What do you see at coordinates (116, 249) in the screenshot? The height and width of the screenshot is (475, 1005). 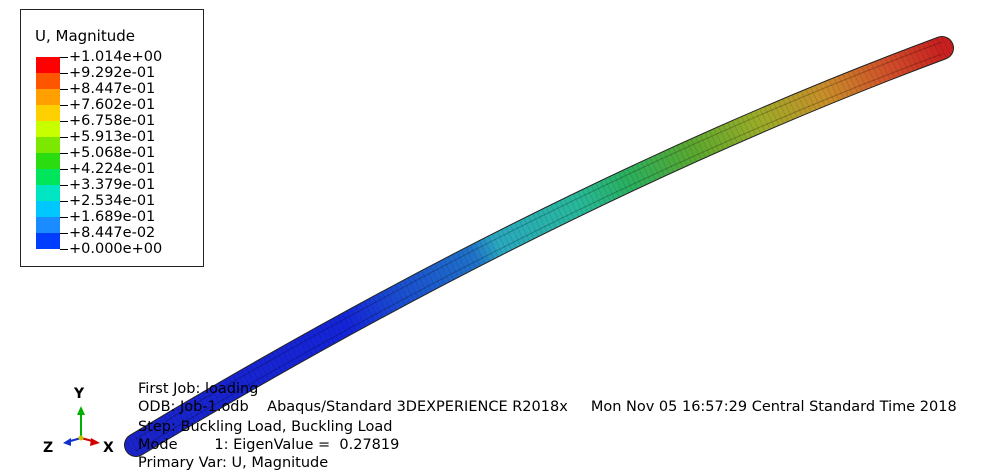 I see `legend-label: +0.000e+00` at bounding box center [116, 249].